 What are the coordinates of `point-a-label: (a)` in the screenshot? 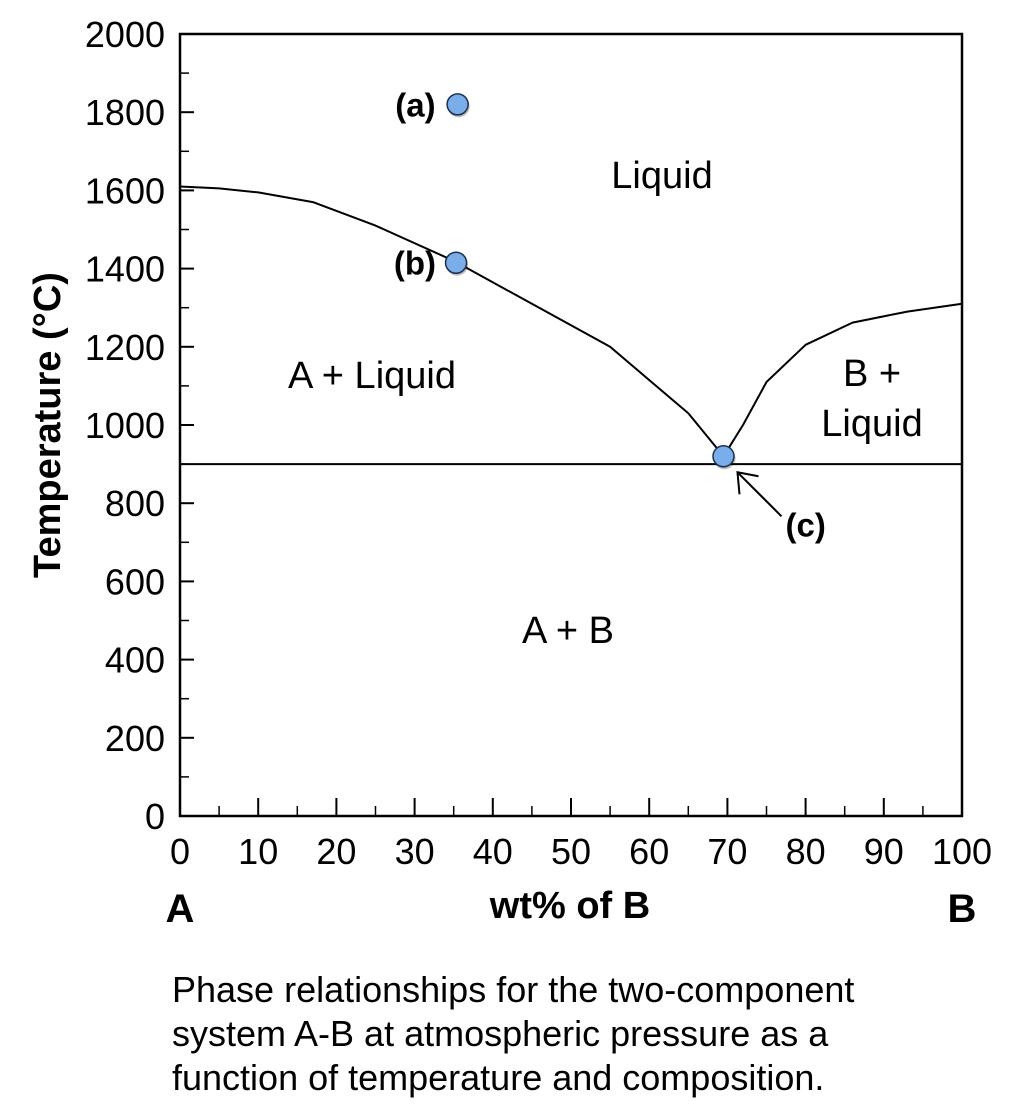 It's located at (415, 104).